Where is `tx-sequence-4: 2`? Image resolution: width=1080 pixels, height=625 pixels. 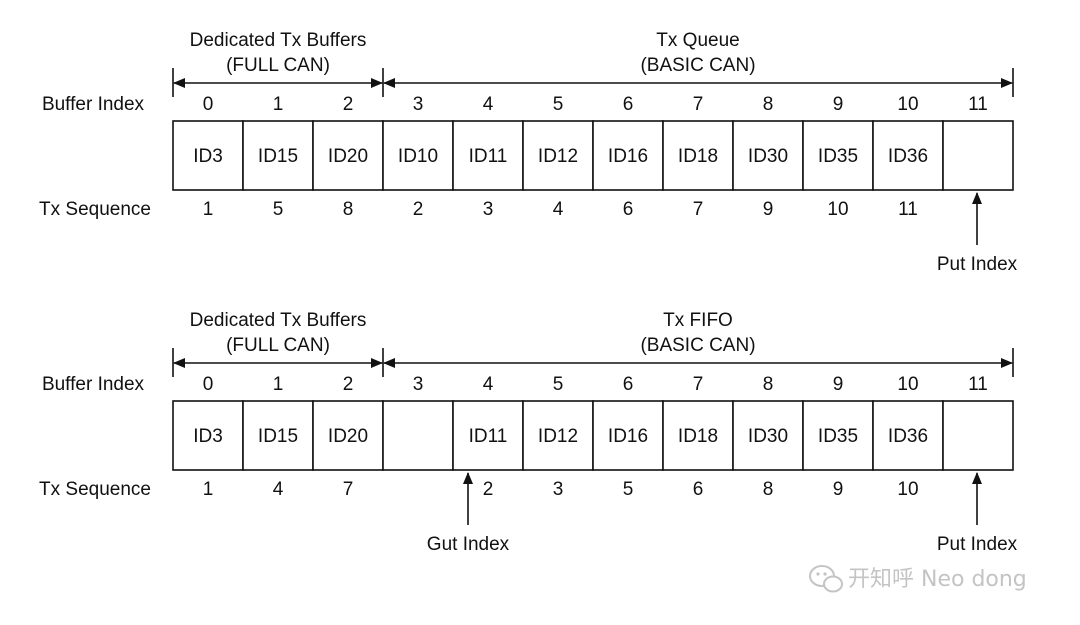
tx-sequence-4: 2 is located at coordinates (488, 489).